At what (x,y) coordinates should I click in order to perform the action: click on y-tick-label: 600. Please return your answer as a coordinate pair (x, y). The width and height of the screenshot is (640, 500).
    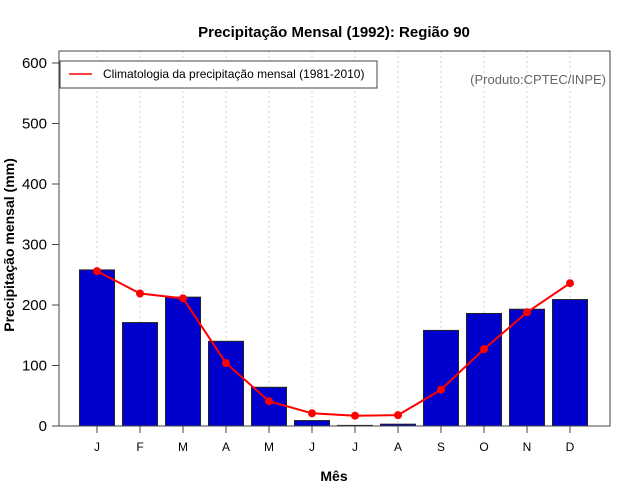
    Looking at the image, I should click on (34, 63).